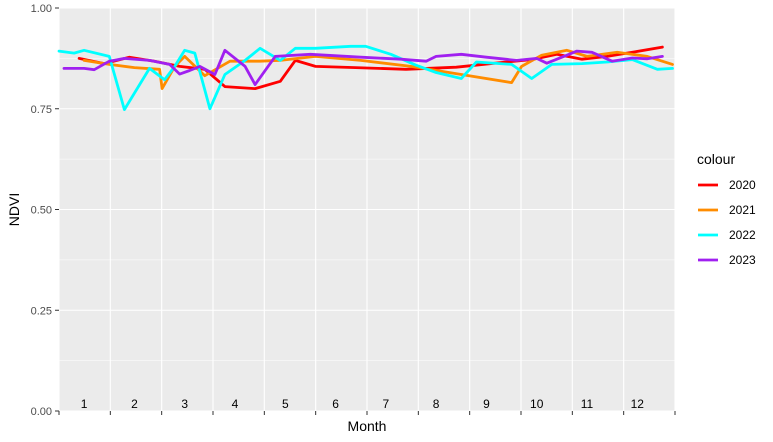 This screenshot has height=442, width=773. Describe the element at coordinates (41, 110) in the screenshot. I see `y-tick-label: 0.75` at that location.